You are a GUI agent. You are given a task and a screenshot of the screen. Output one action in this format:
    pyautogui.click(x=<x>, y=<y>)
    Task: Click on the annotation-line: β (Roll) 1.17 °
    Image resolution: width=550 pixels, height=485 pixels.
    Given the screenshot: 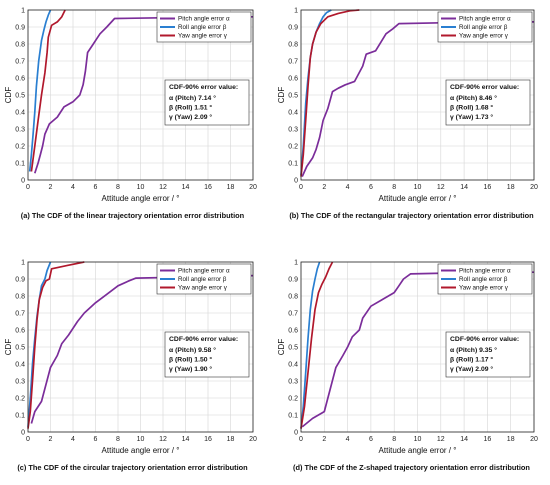 What is the action you would take?
    pyautogui.click(x=471, y=360)
    